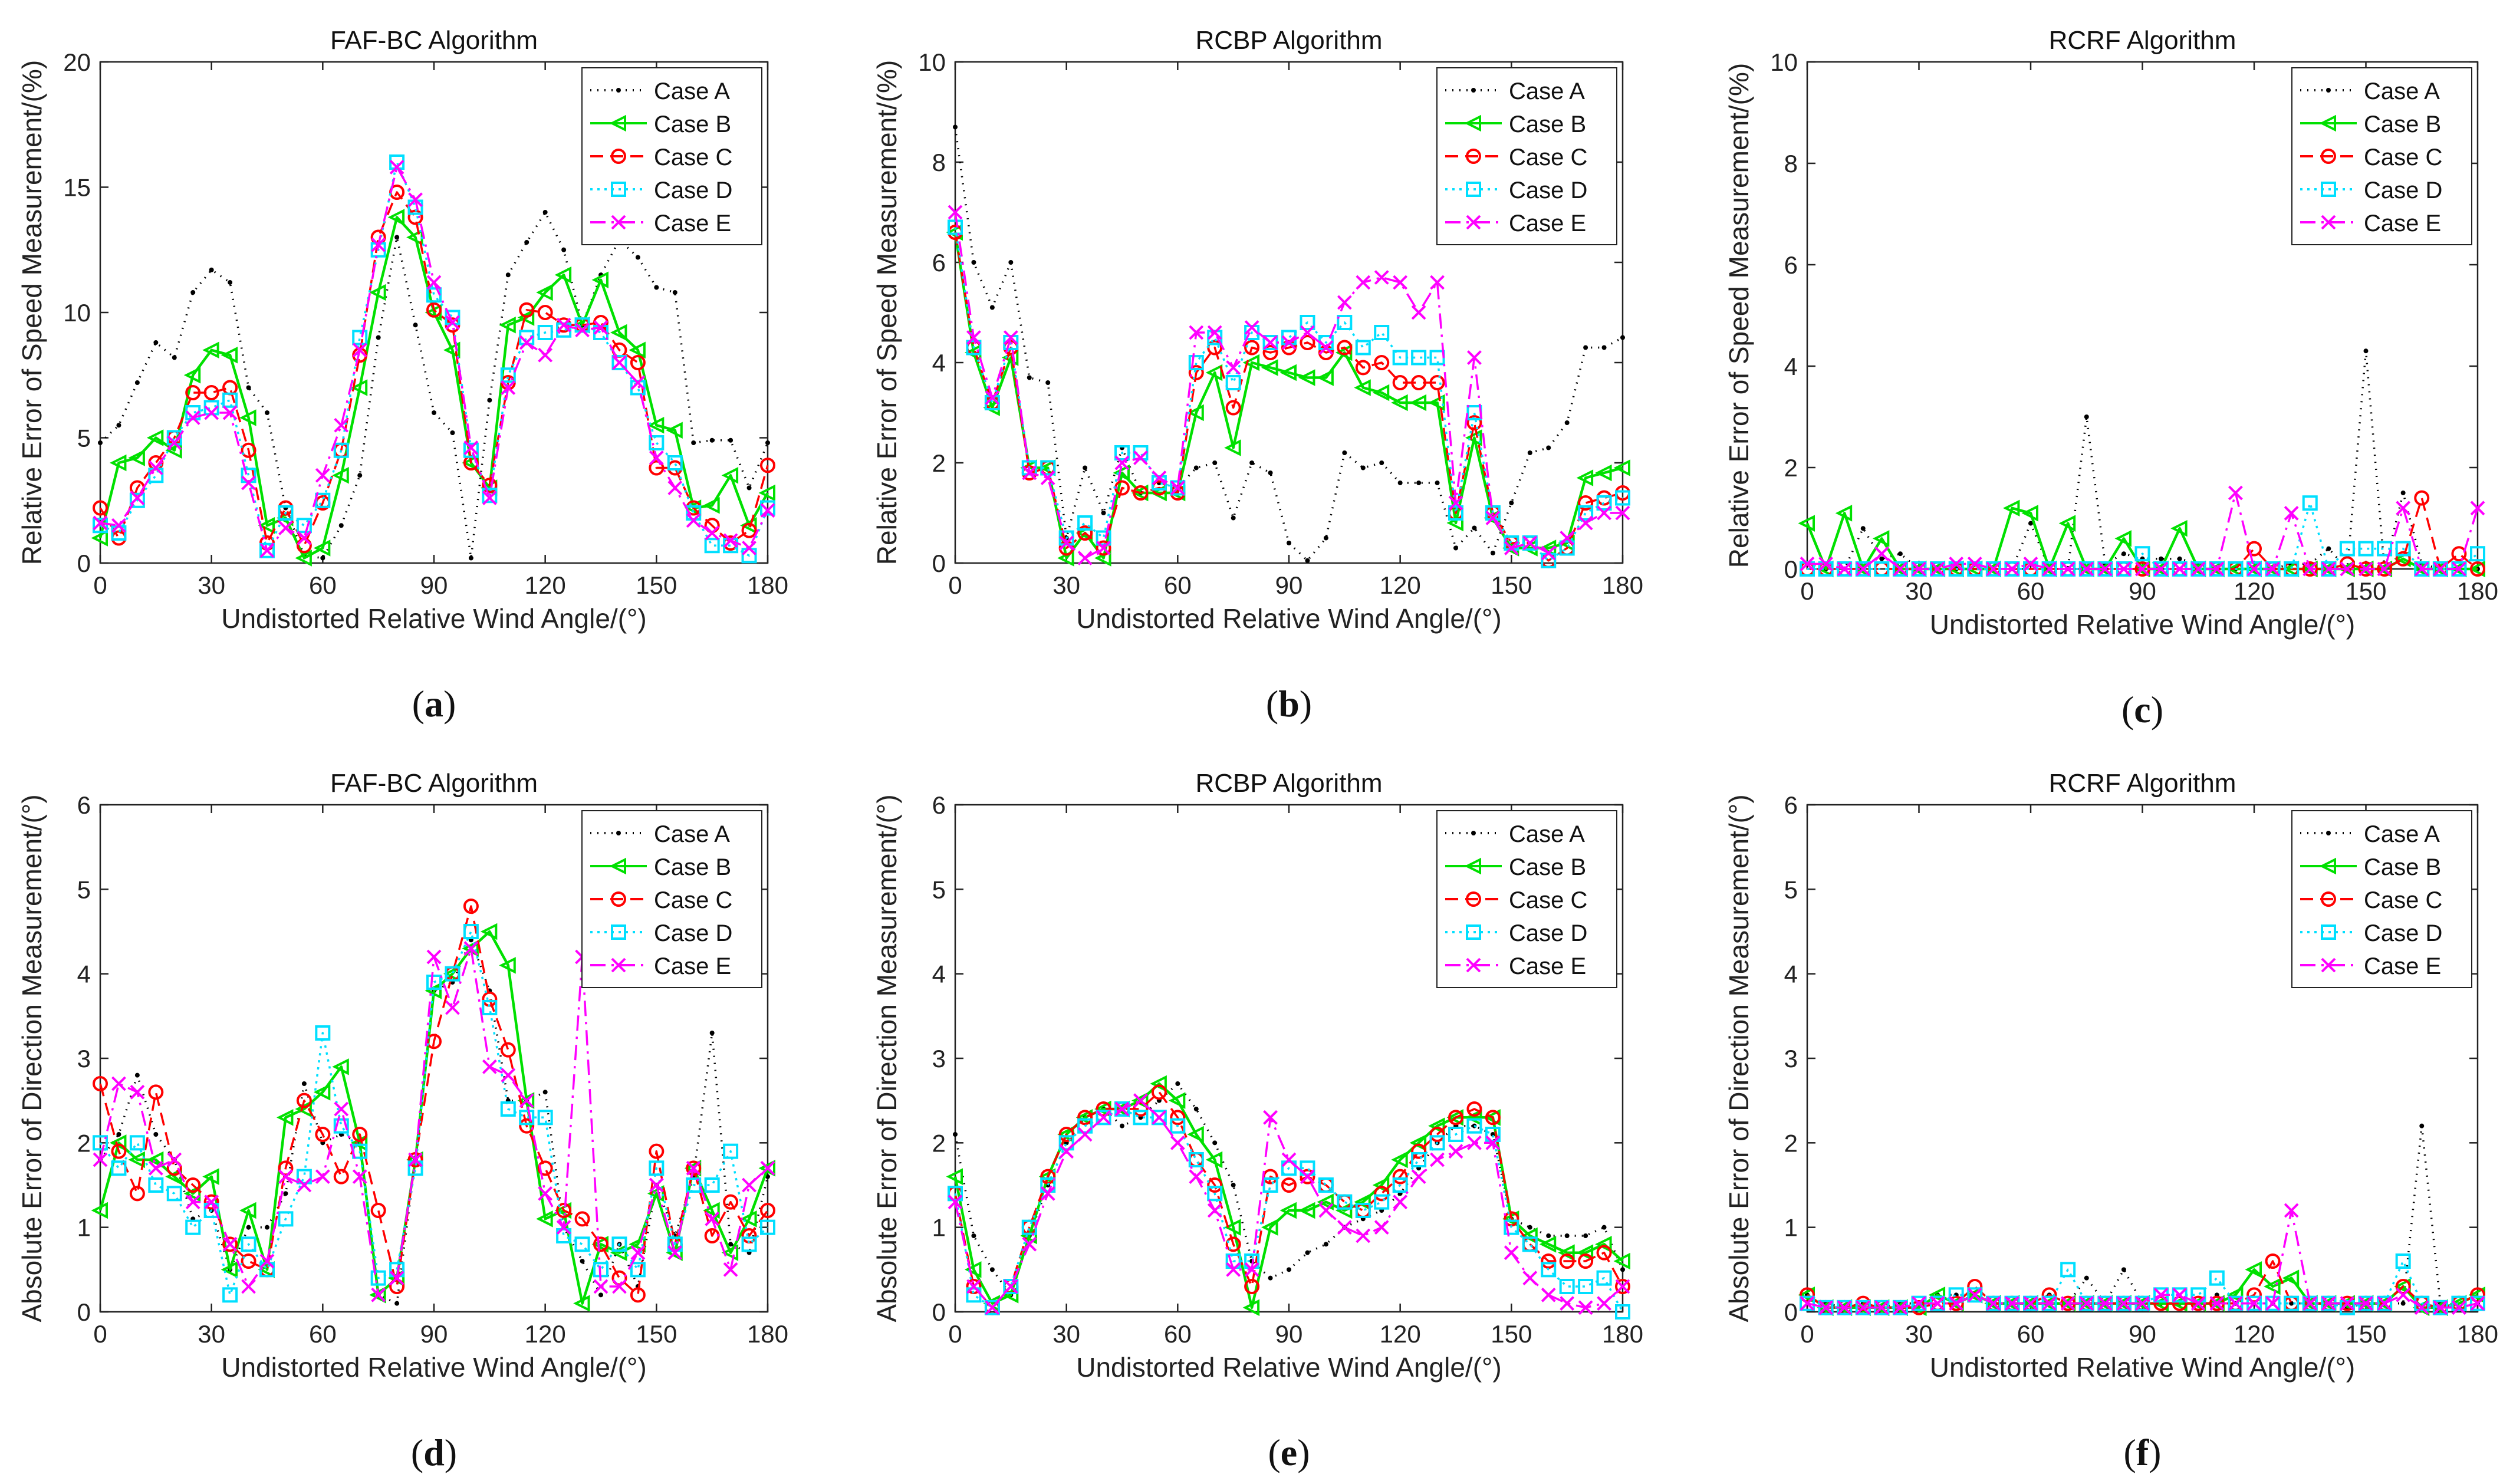  Describe the element at coordinates (212, 585) in the screenshot. I see `x-tick-label: 30` at that location.